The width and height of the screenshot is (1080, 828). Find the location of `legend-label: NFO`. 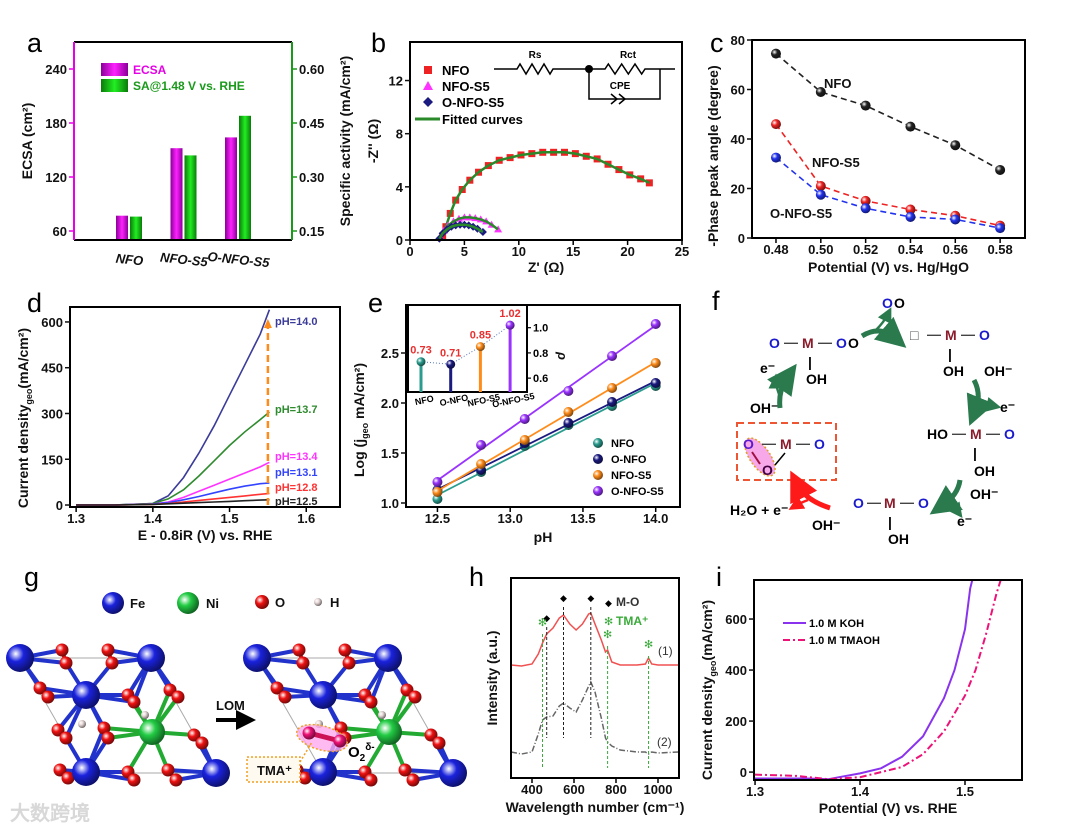

legend-label: NFO is located at coordinates (455, 70).